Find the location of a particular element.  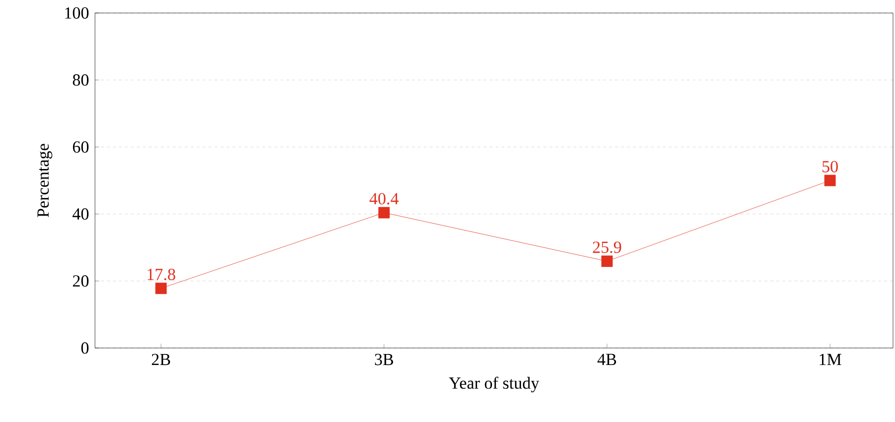

y-tick-label: 20 is located at coordinates (80, 281).